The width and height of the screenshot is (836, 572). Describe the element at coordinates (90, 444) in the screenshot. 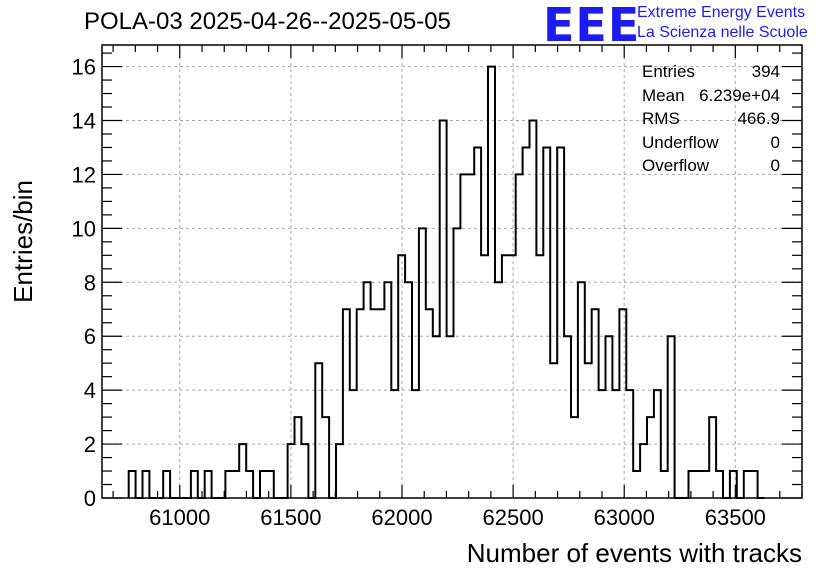

I see `y-tick-label: 2` at that location.